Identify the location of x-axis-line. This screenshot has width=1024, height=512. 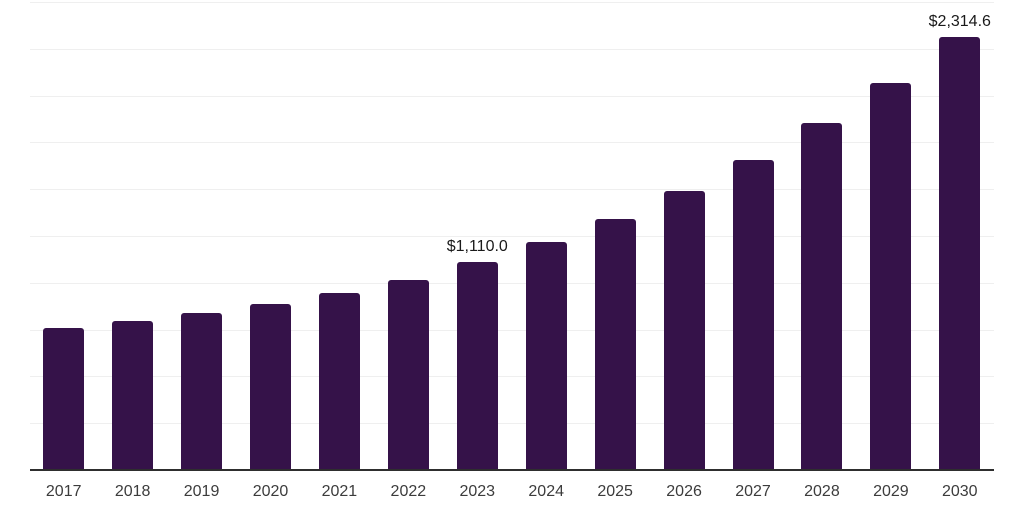
(512, 470).